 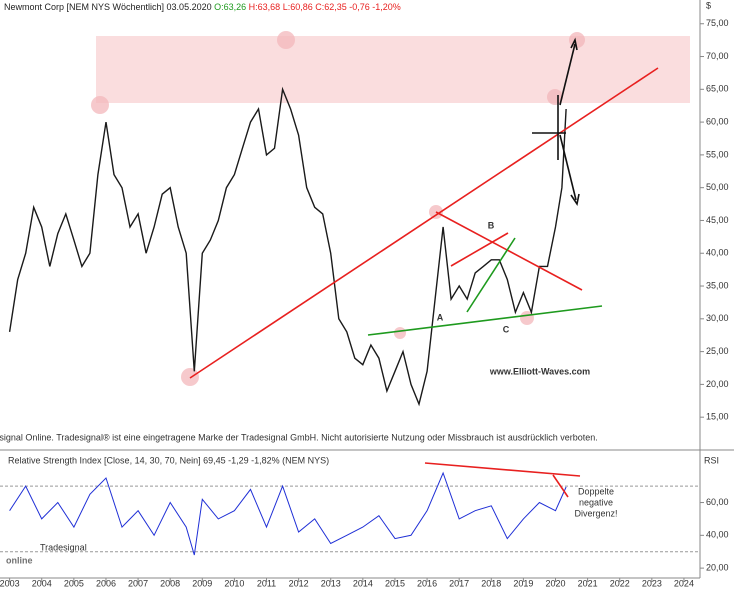 What do you see at coordinates (170, 583) in the screenshot?
I see `x-tick-label: 2008` at bounding box center [170, 583].